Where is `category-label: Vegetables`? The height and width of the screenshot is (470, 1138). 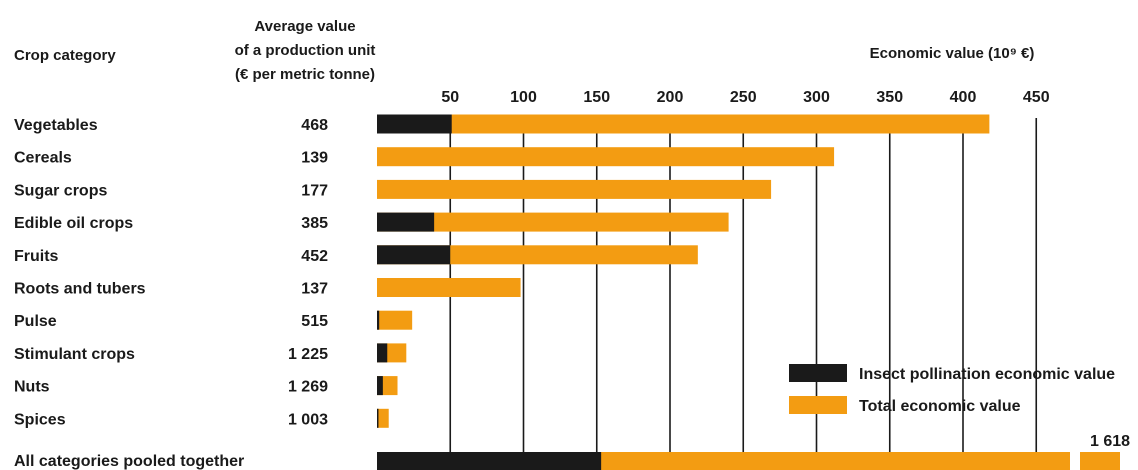 category-label: Vegetables is located at coordinates (56, 125).